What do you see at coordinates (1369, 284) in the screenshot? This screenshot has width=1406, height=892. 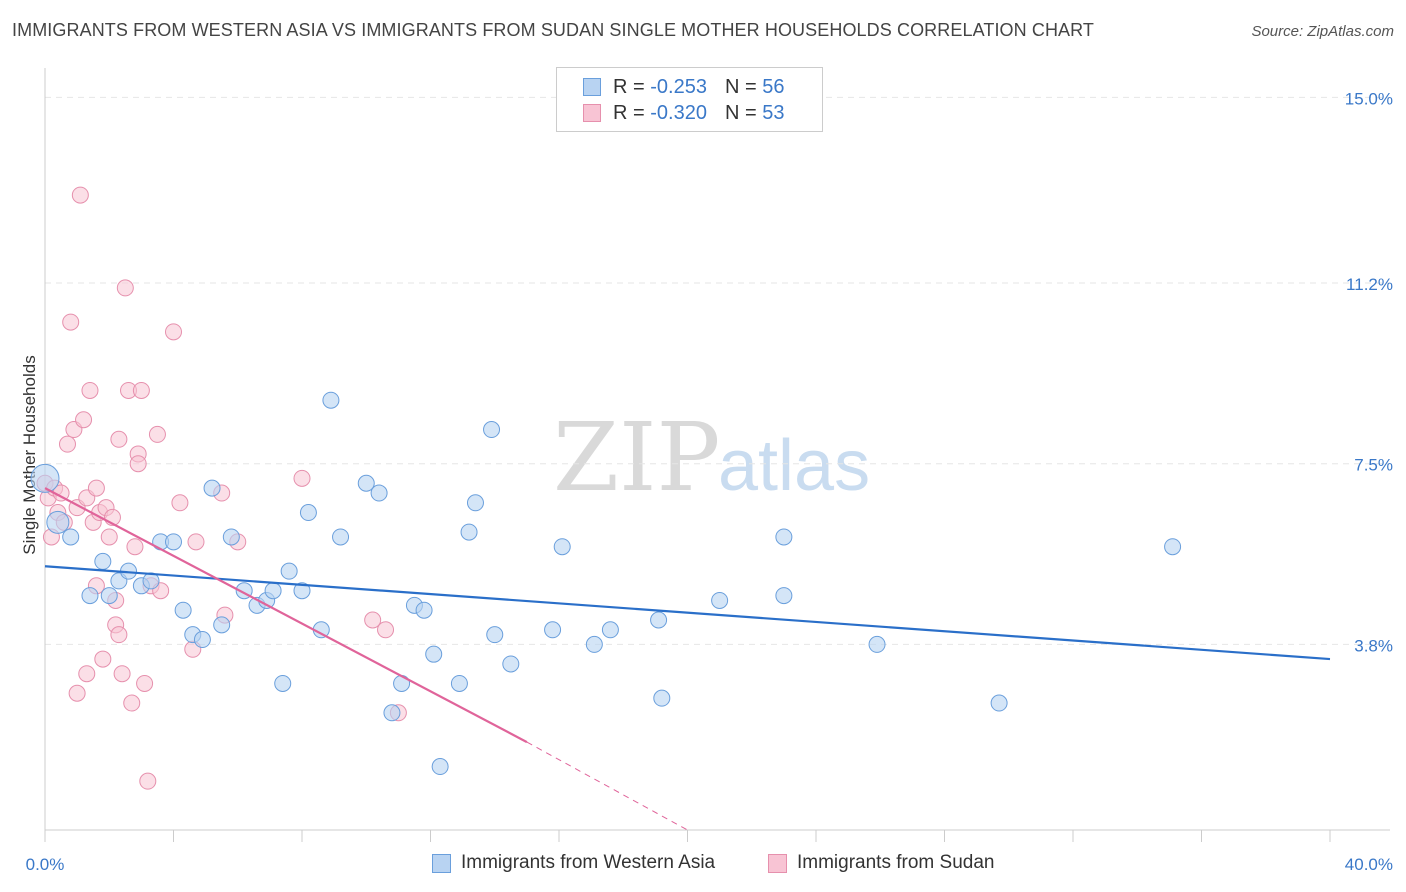 I see `y-tick-label: 11.2%` at bounding box center [1369, 284].